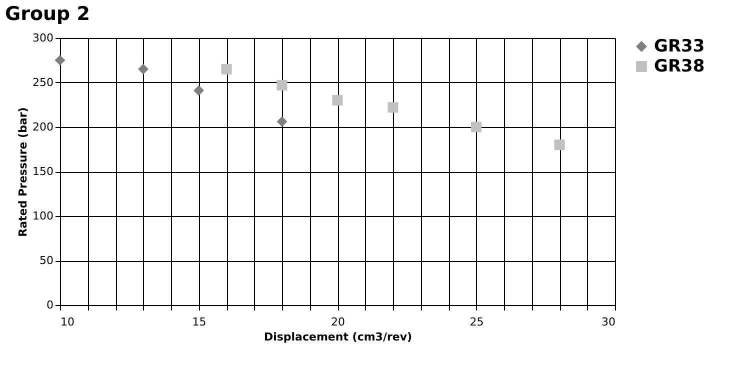  I want to click on y-tick-label: 250, so click(43, 82).